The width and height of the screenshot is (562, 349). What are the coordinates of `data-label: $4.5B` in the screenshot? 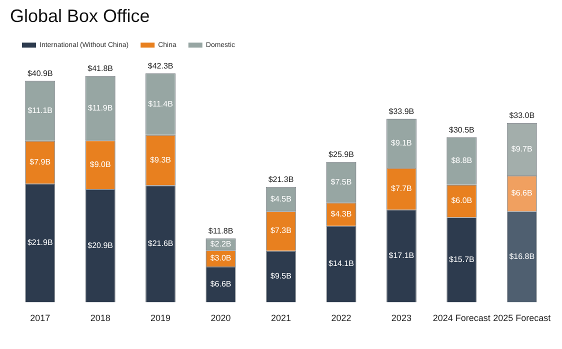 It's located at (281, 199).